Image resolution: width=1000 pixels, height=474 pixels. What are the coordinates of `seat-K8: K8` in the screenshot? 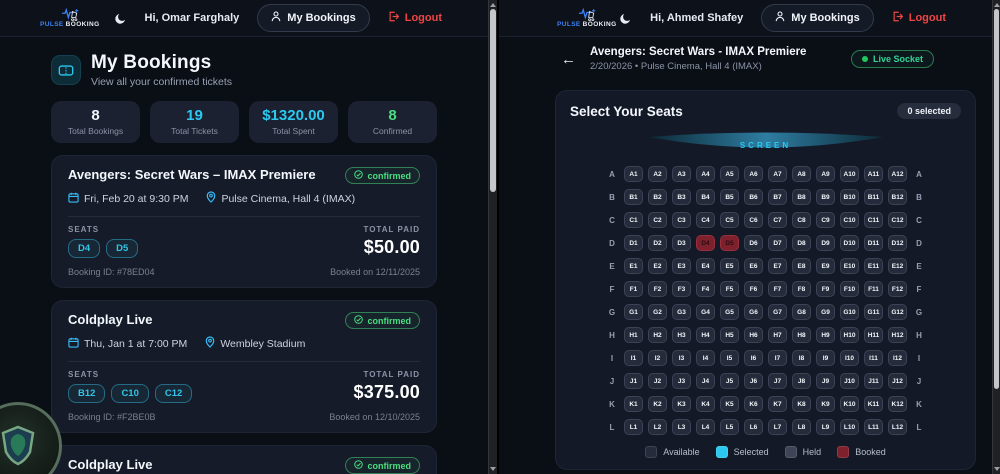 It's located at (801, 404).